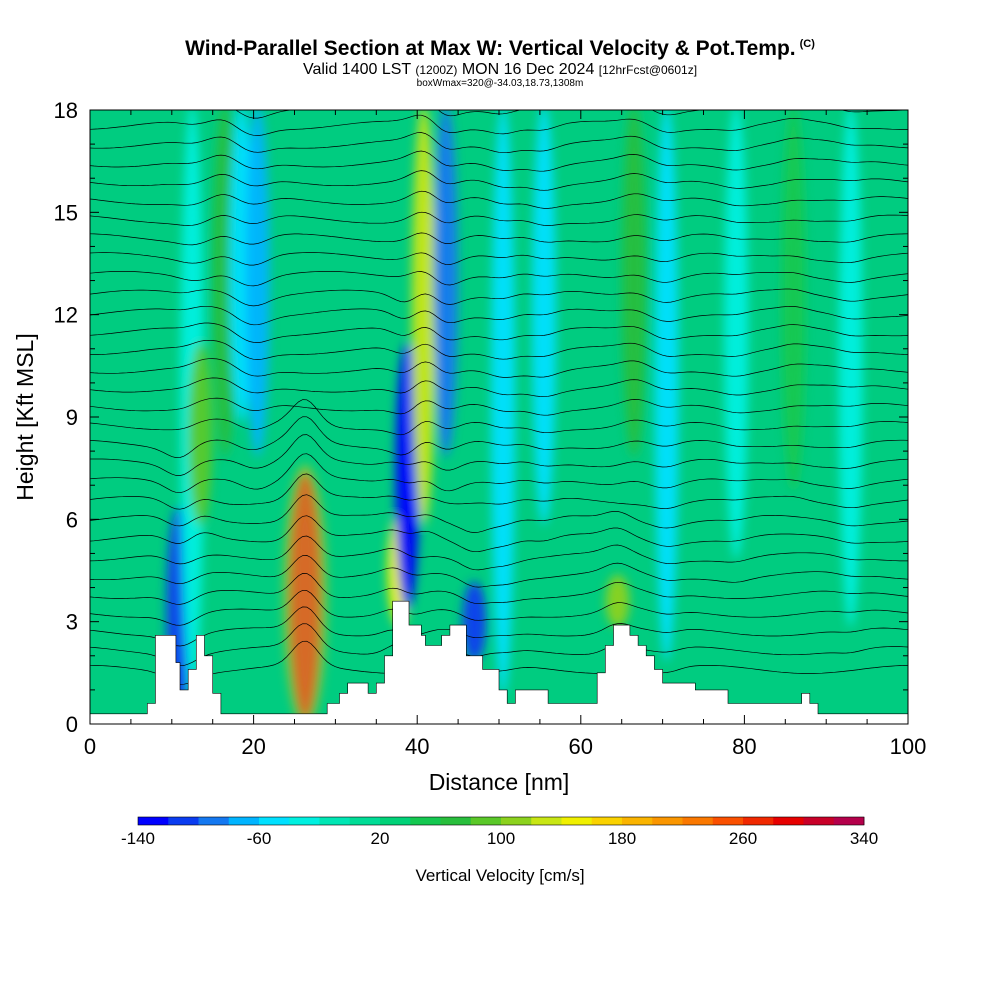 Image resolution: width=1000 pixels, height=1000 pixels. I want to click on colorbar: -140 -60 20 100 180 260 340, so click(499, 832).